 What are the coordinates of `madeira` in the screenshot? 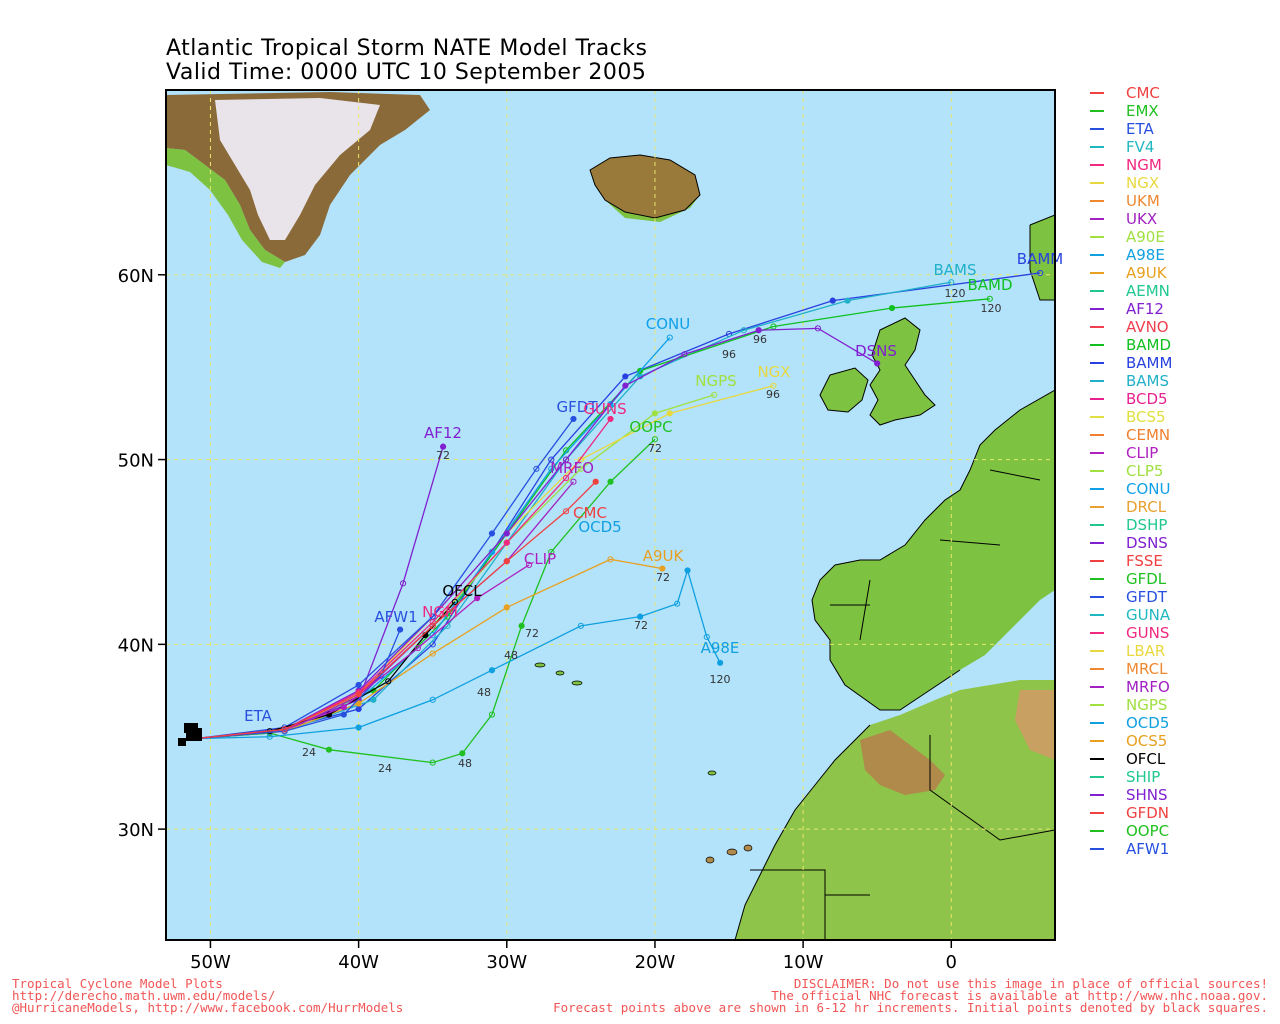 It's located at (712, 773).